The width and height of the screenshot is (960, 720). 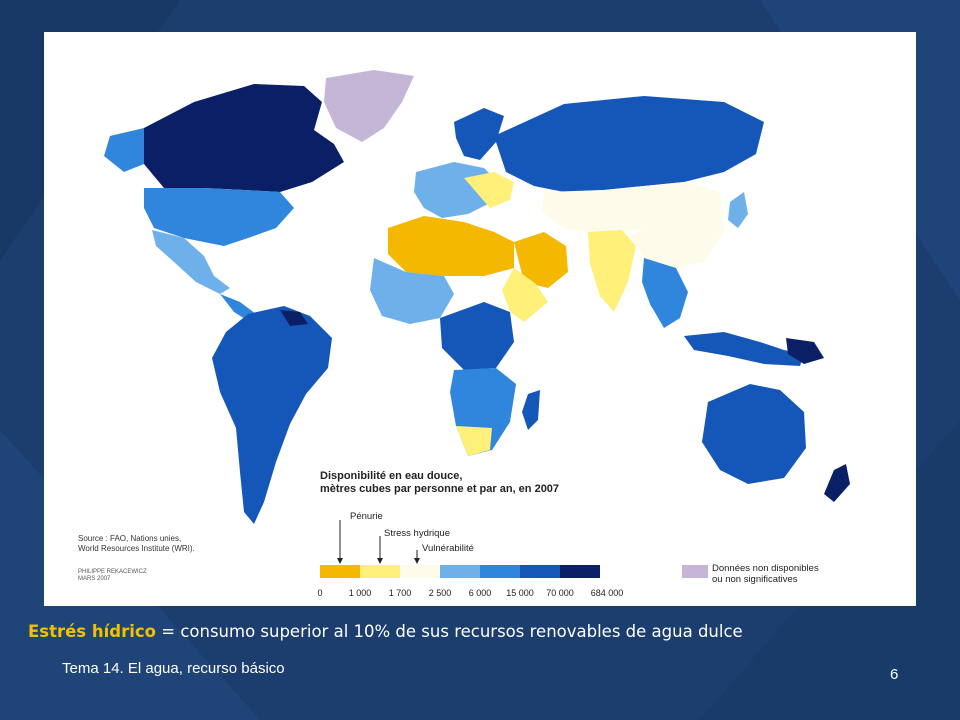 I want to click on legend-title-line1: Disponibilité en eau douce,, so click(x=391, y=476).